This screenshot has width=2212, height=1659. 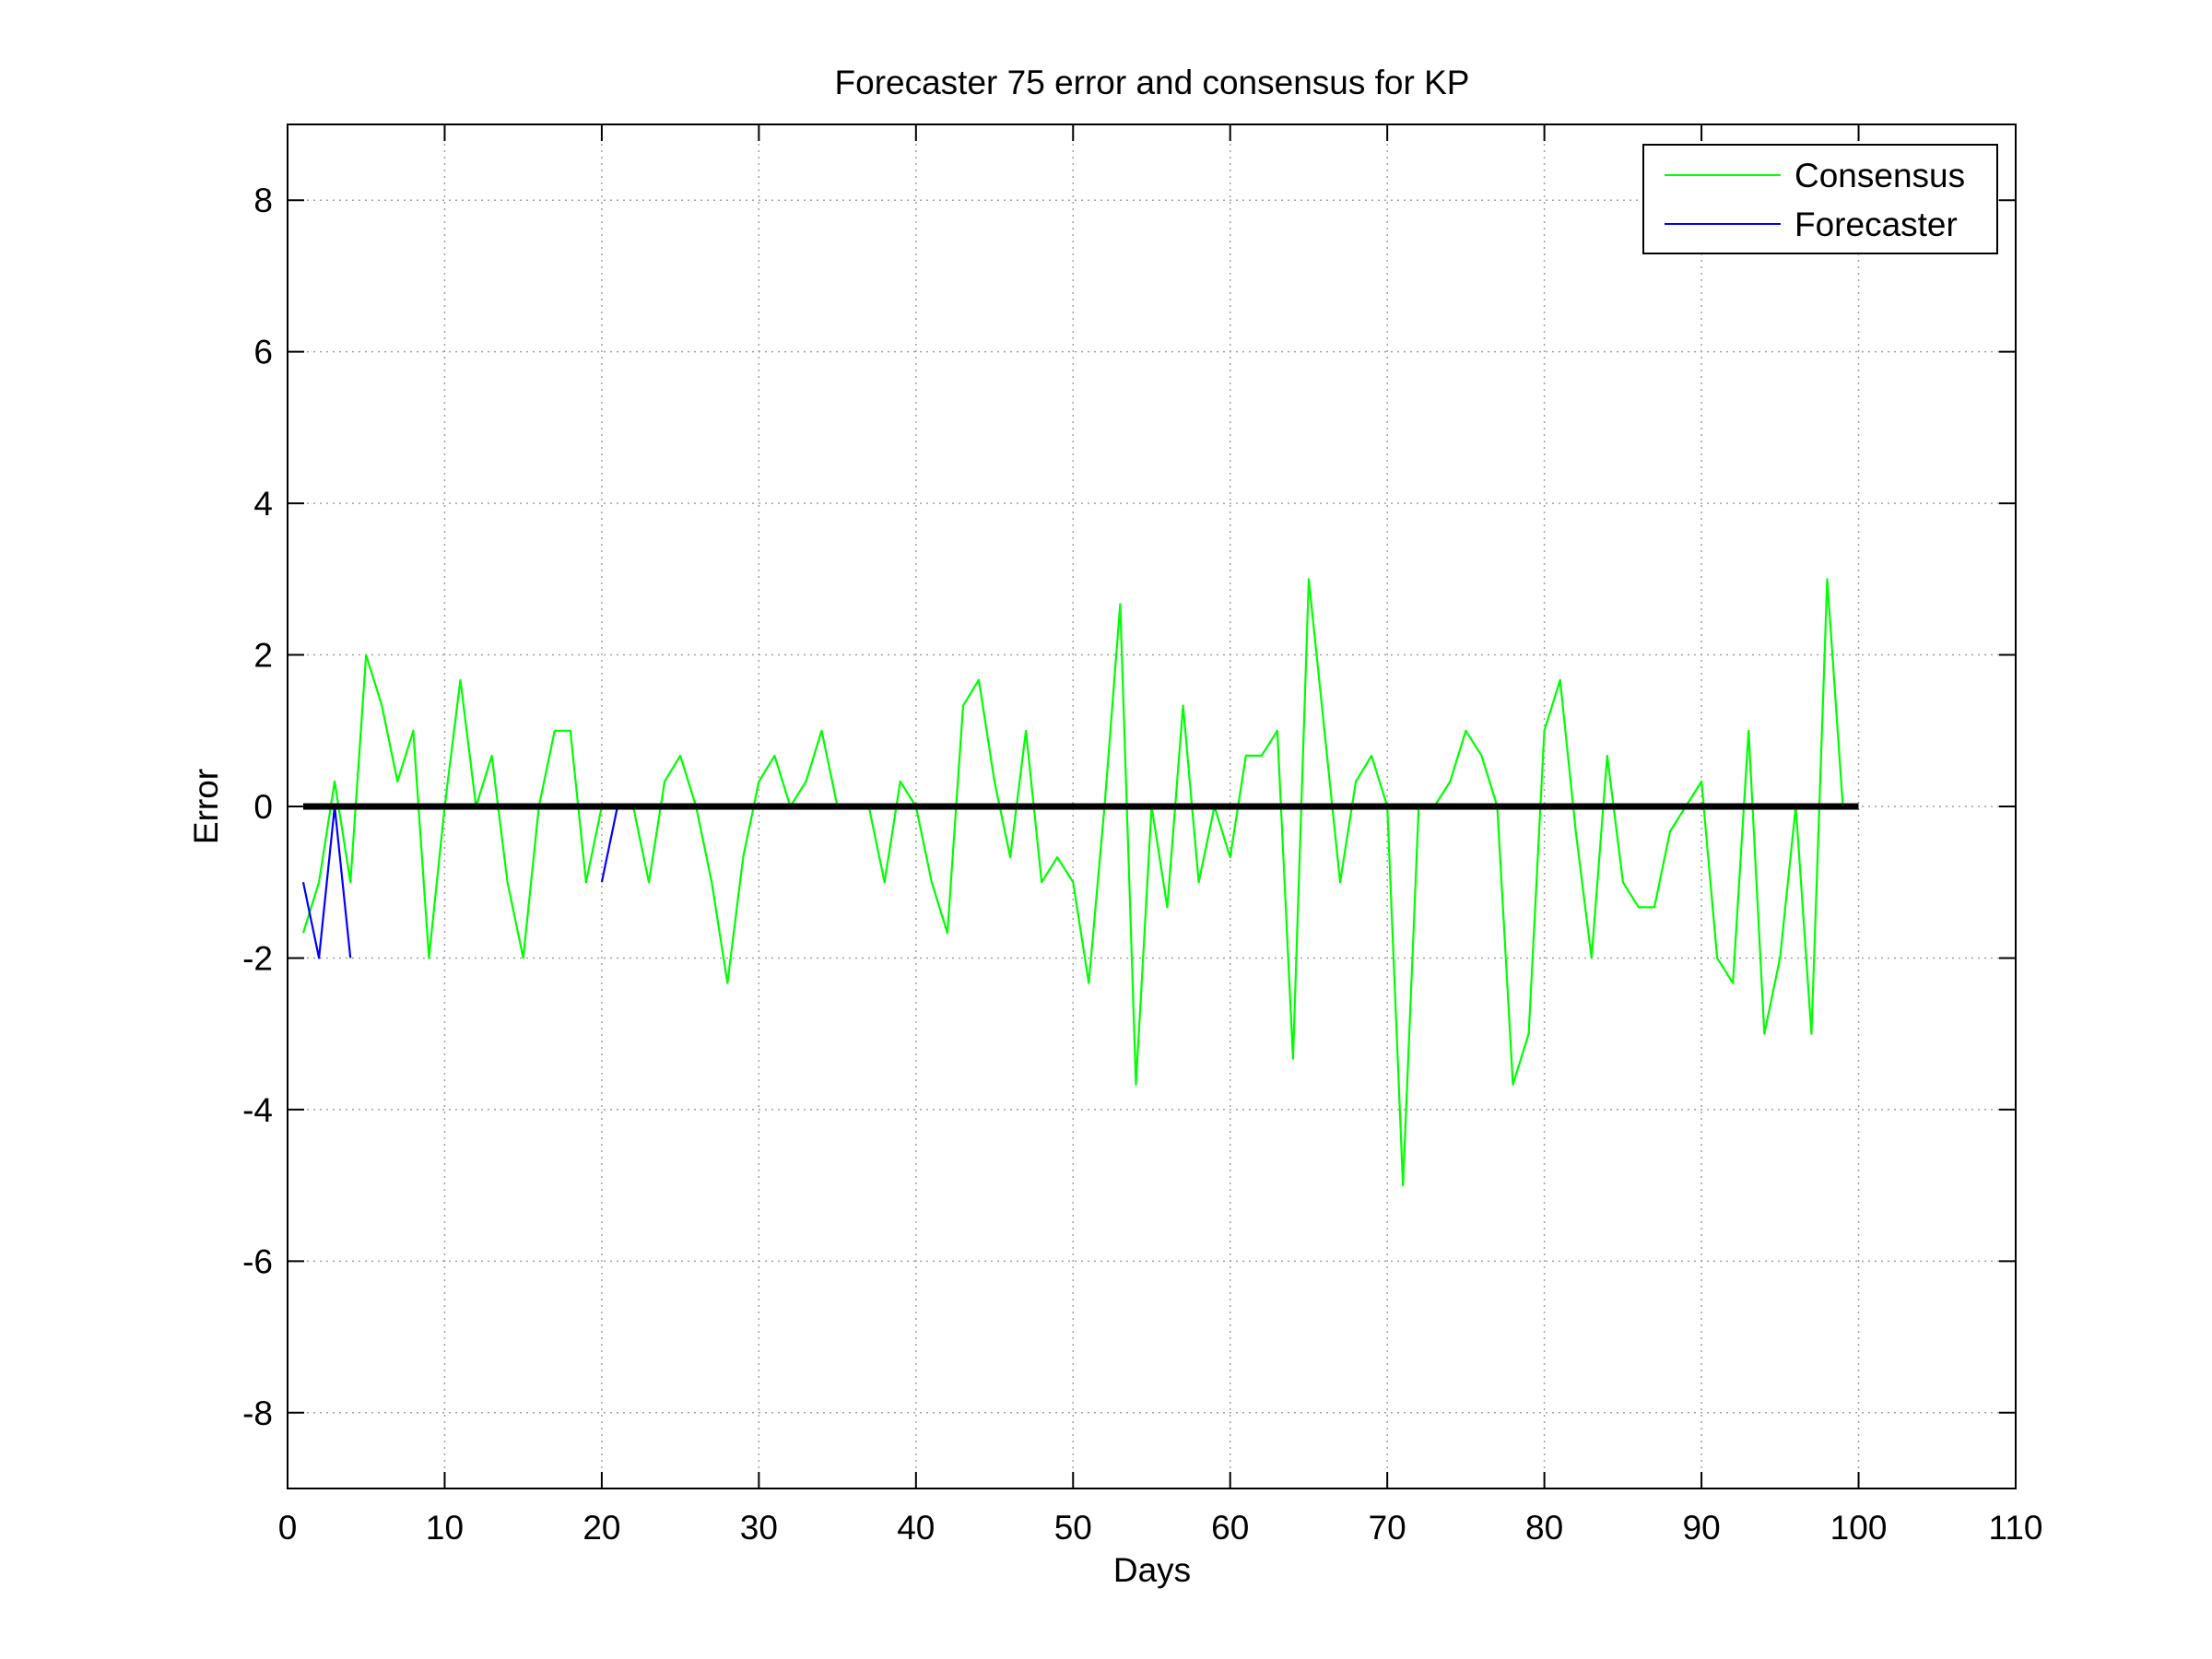 What do you see at coordinates (1387, 1528) in the screenshot?
I see `x-tick-label: 70` at bounding box center [1387, 1528].